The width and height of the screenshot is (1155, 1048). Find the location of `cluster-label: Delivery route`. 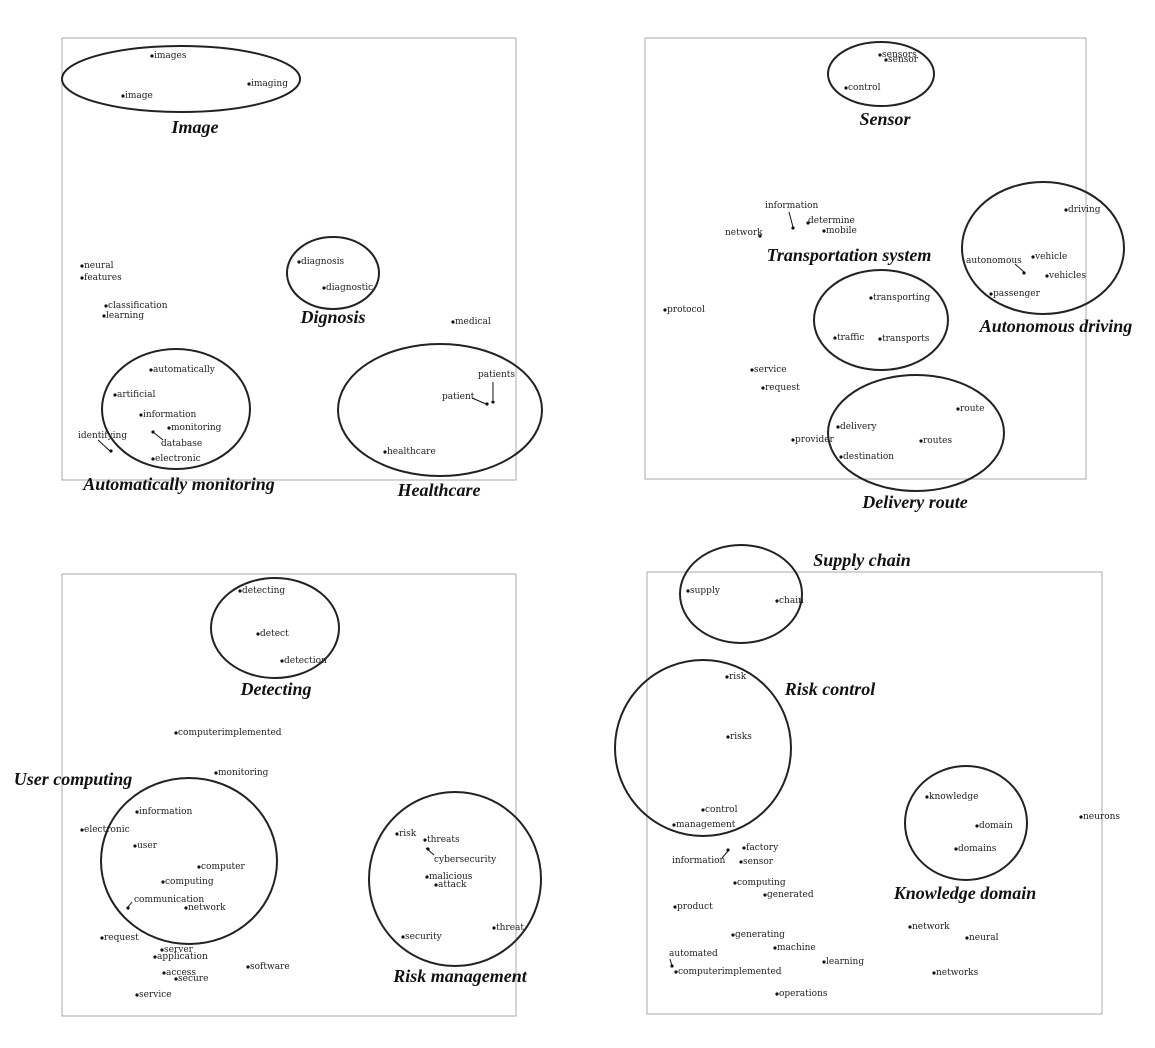

cluster-label: Delivery route is located at coordinates (914, 502).